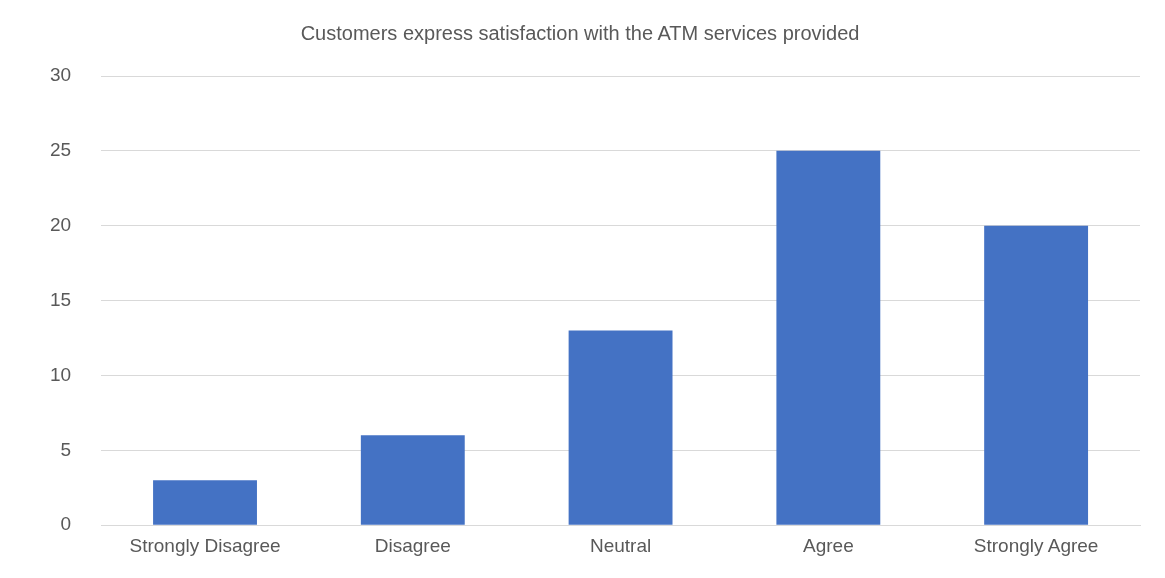 This screenshot has height=578, width=1165. What do you see at coordinates (205, 545) in the screenshot?
I see `x-tick-label: Strongly Disagree` at bounding box center [205, 545].